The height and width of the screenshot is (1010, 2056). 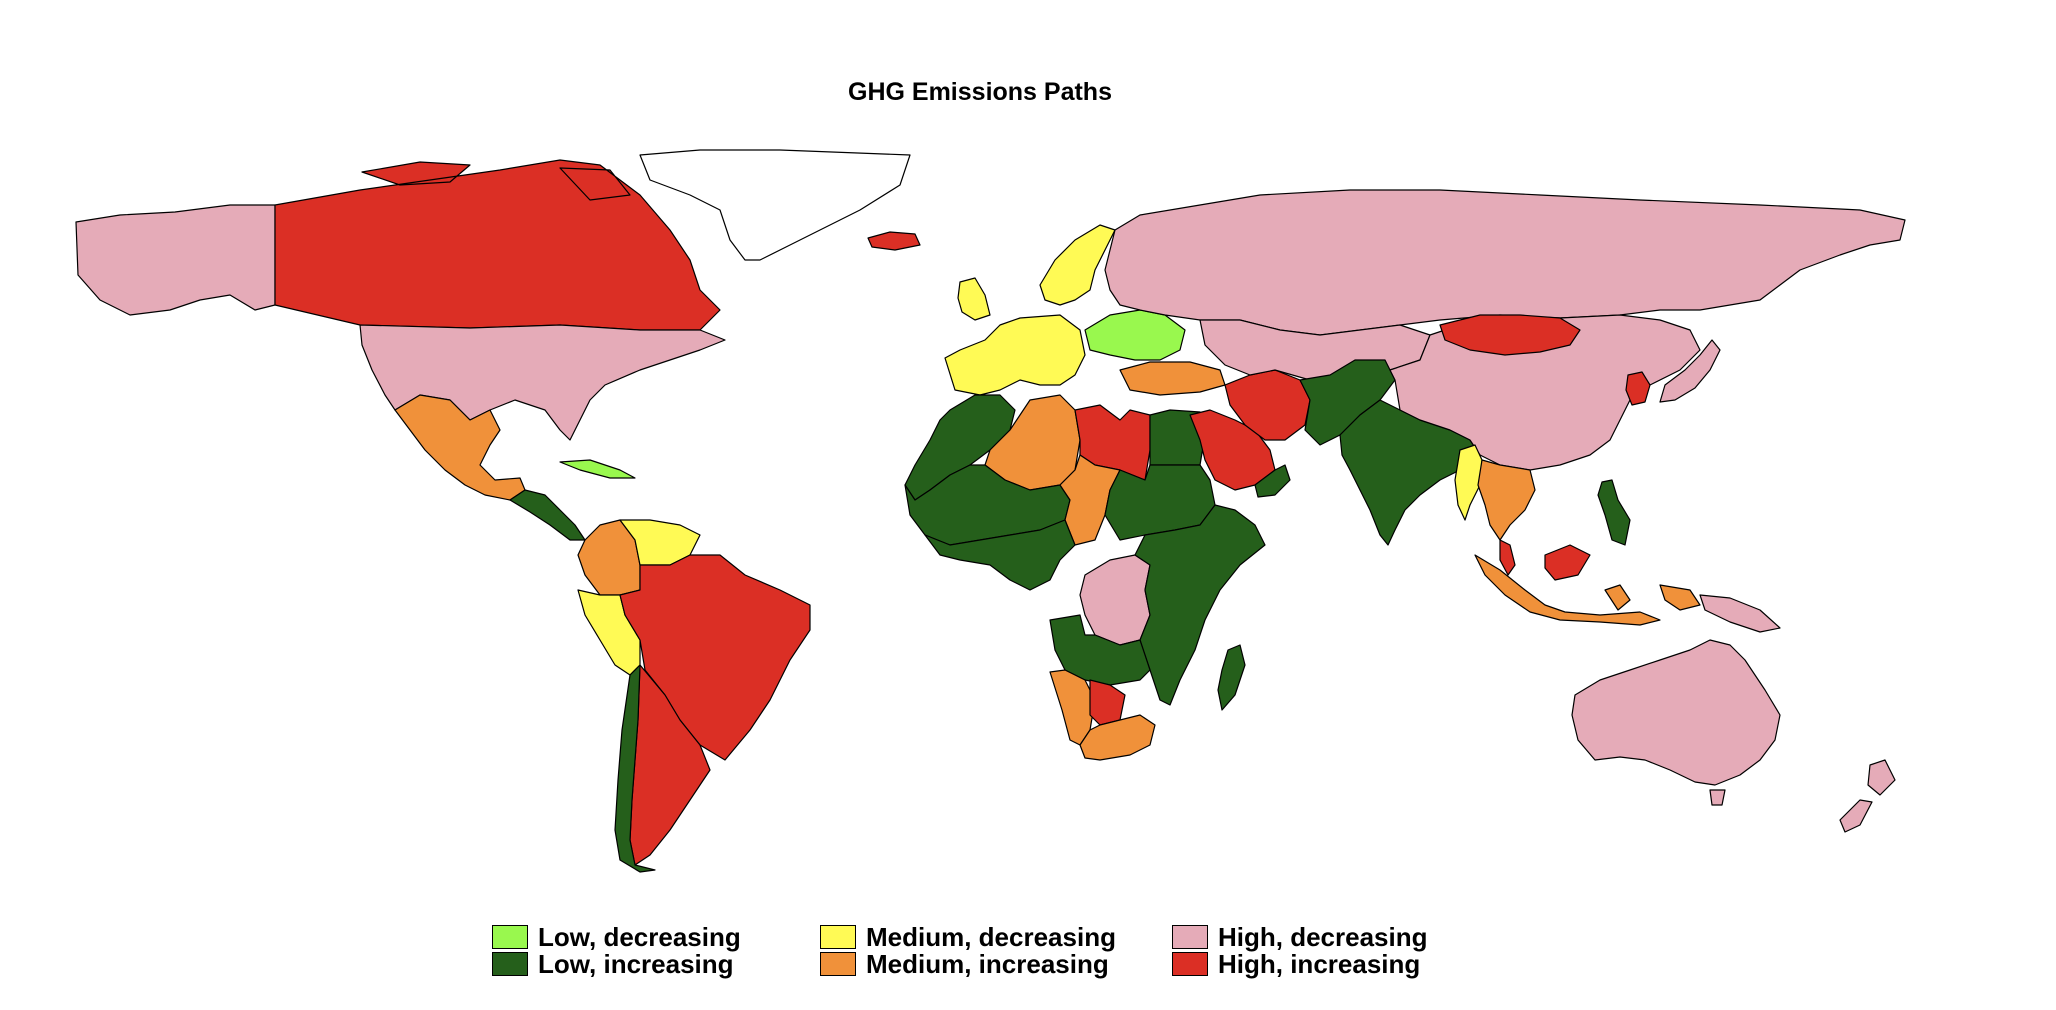 What do you see at coordinates (1740, 613) in the screenshot?
I see `region-papua` at bounding box center [1740, 613].